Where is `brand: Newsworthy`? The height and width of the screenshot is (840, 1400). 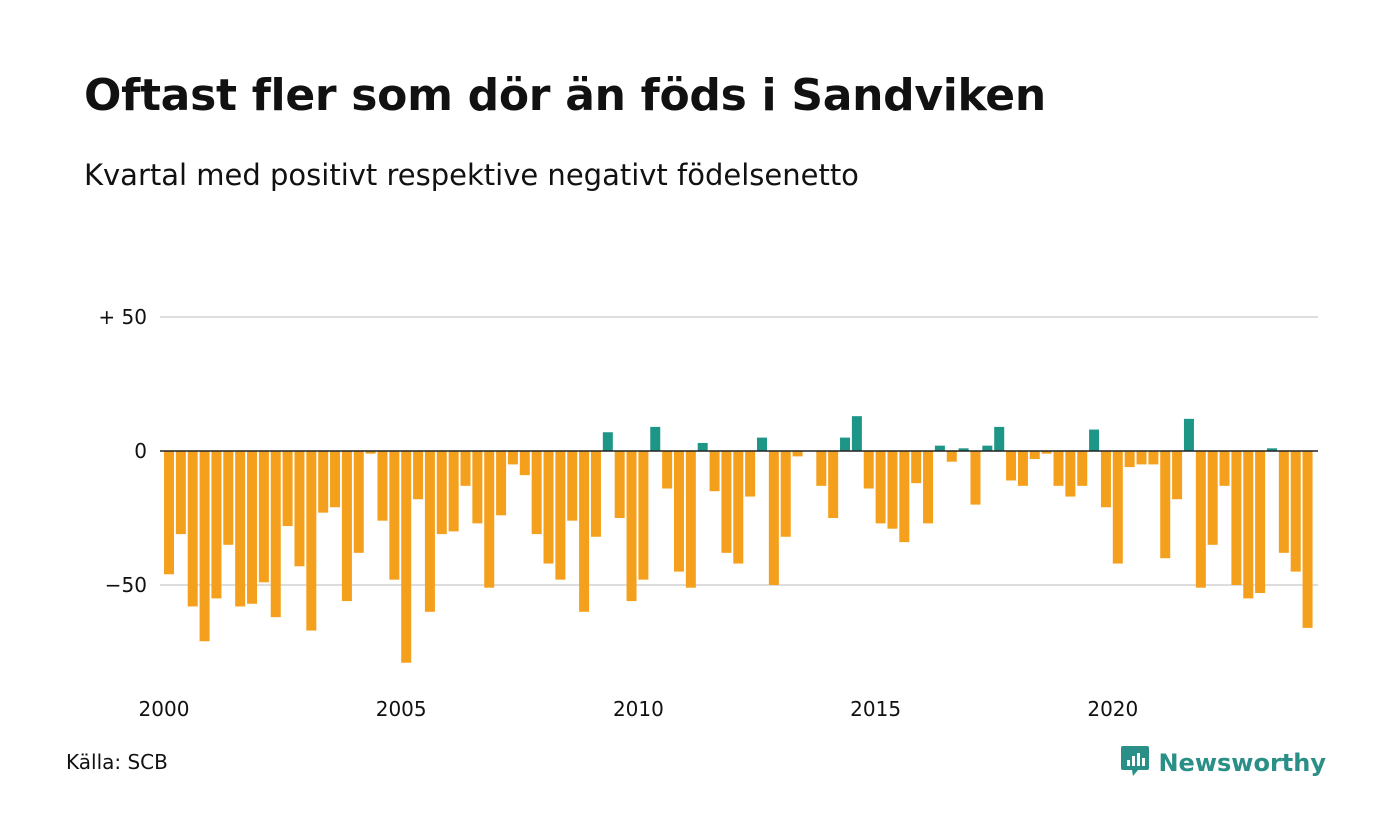
brand: Newsworthy is located at coordinates (1223, 763).